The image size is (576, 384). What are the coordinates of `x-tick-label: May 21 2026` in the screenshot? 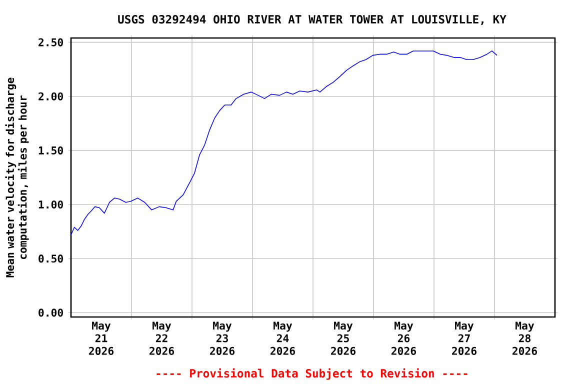 It's located at (101, 338).